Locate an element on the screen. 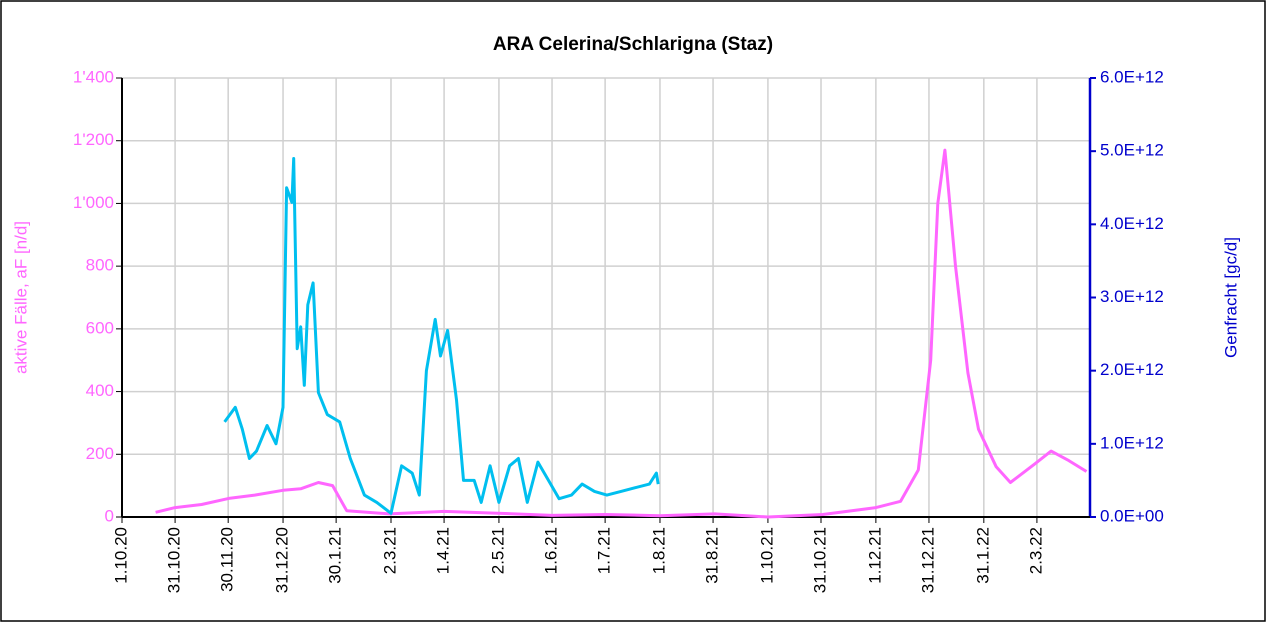  x-tick-label: 1.10.21 is located at coordinates (766, 555).